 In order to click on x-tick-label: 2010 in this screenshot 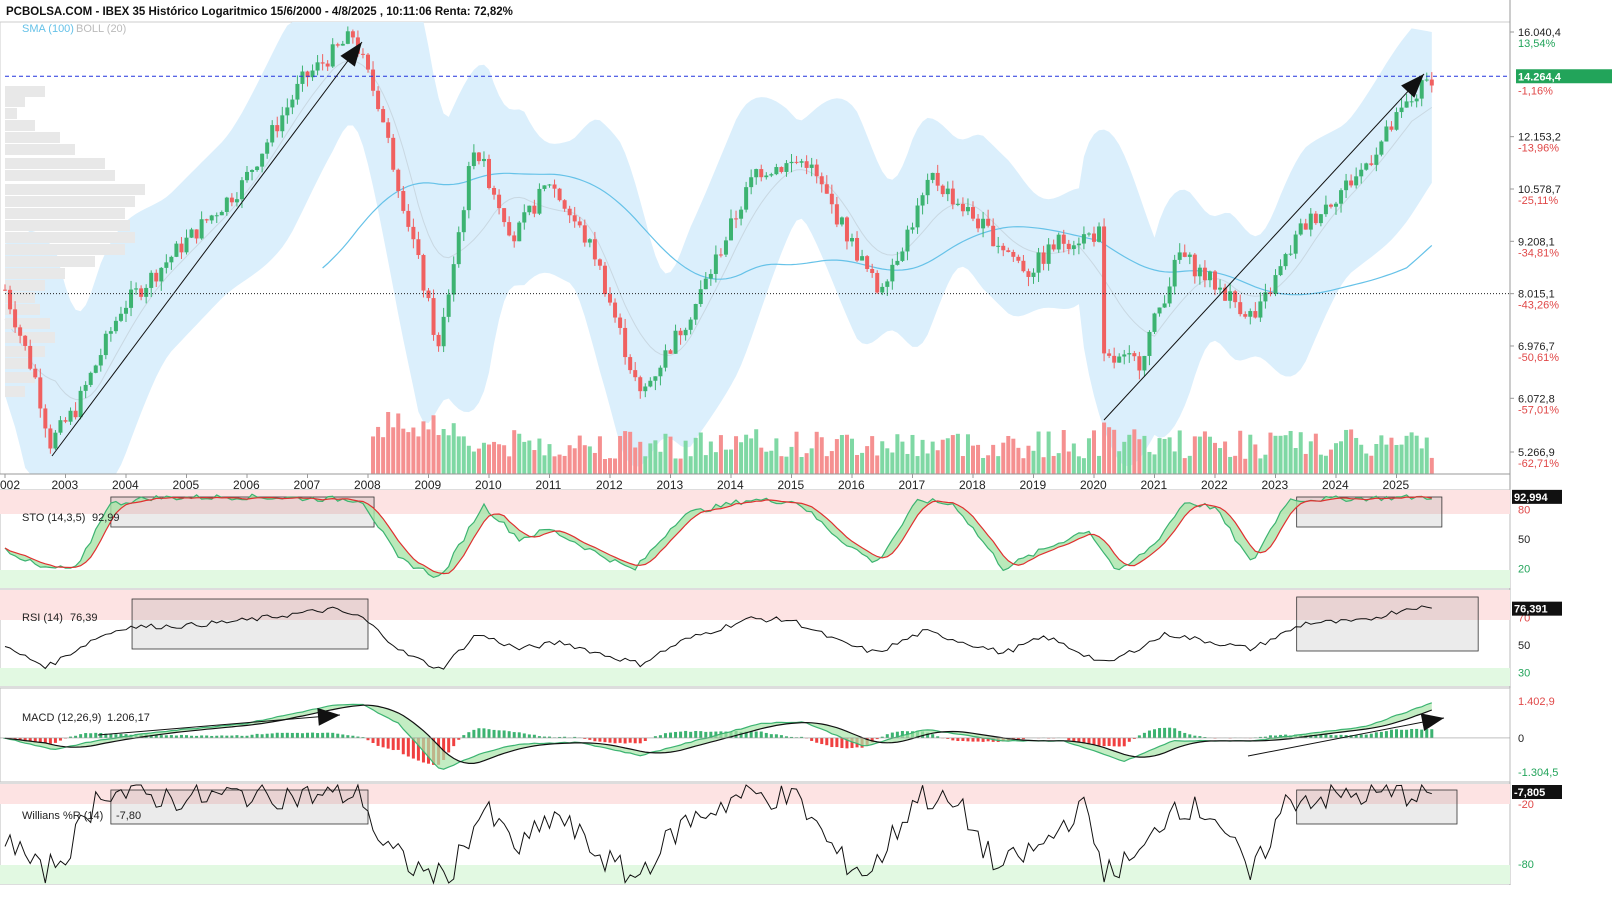, I will do `click(488, 485)`.